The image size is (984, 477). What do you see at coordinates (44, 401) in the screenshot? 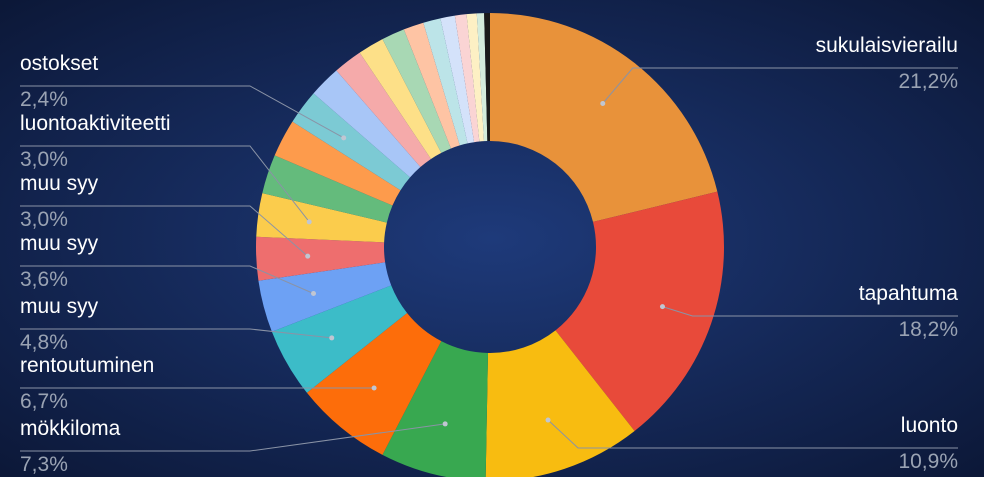
I see `slice-value: 6,7%` at bounding box center [44, 401].